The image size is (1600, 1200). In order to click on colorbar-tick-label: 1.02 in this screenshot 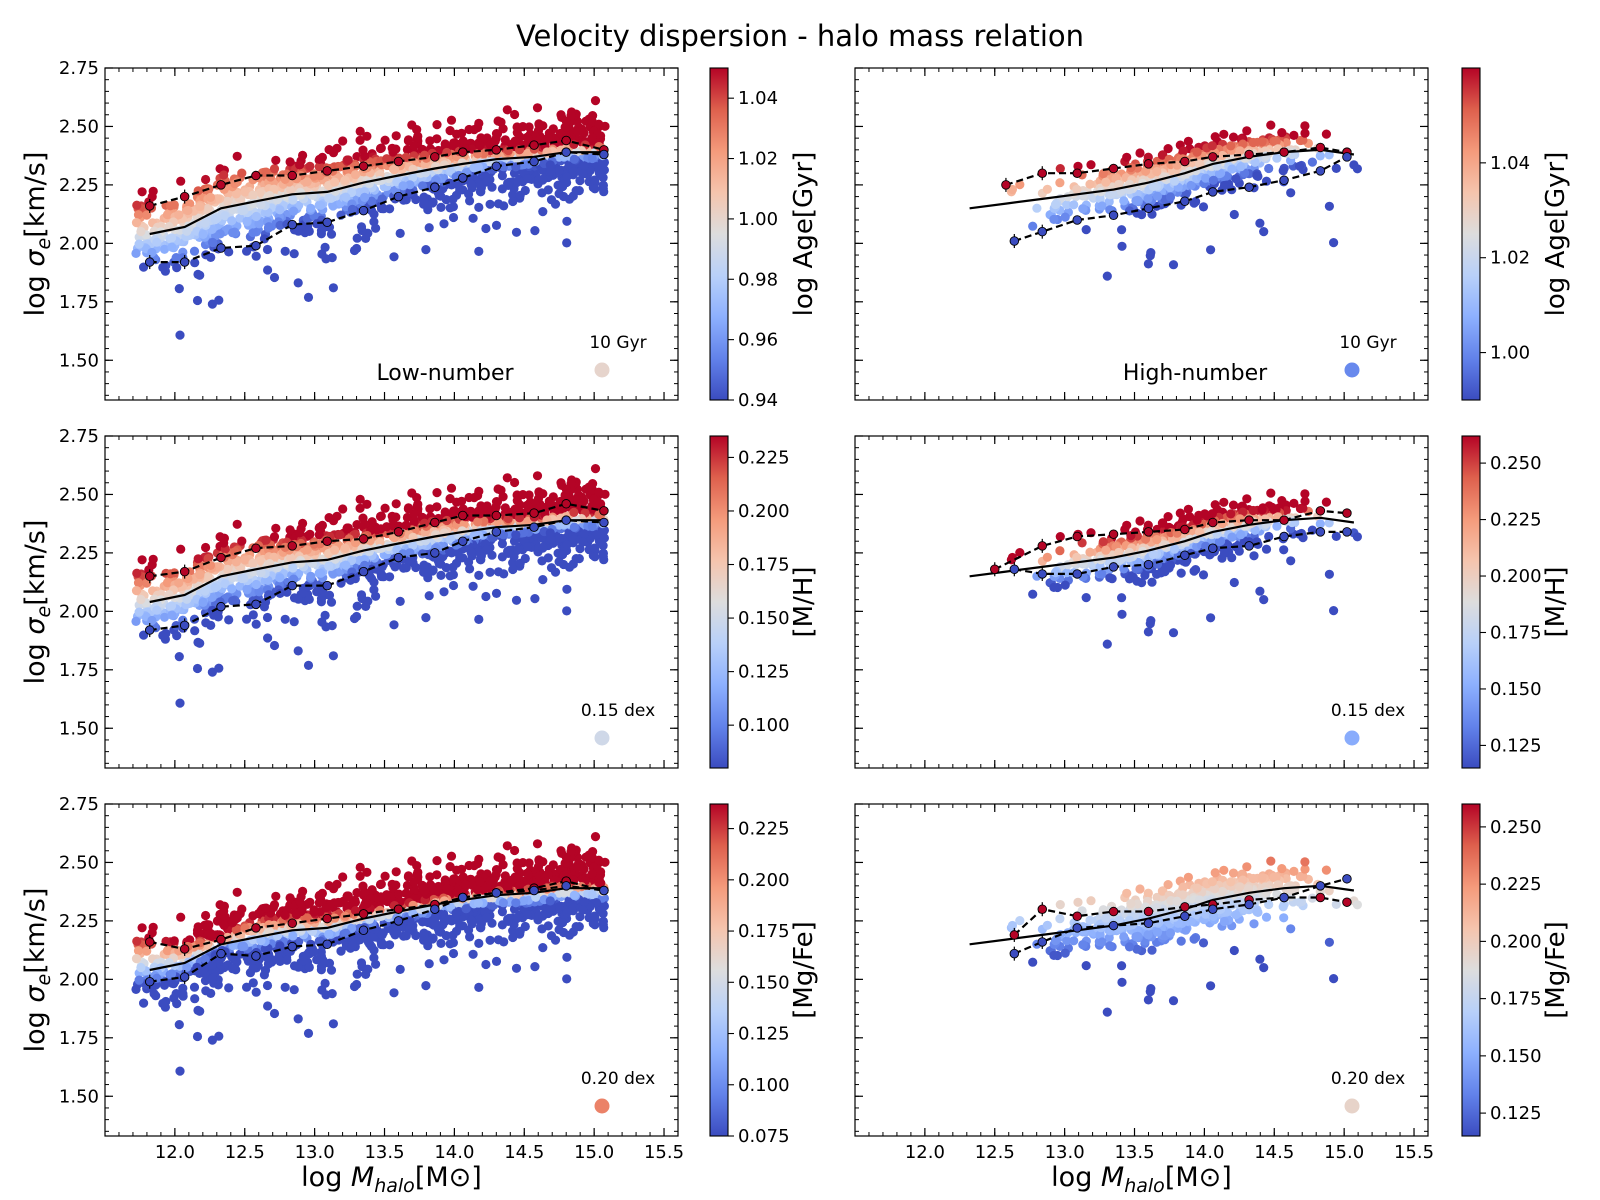, I will do `click(1510, 258)`.